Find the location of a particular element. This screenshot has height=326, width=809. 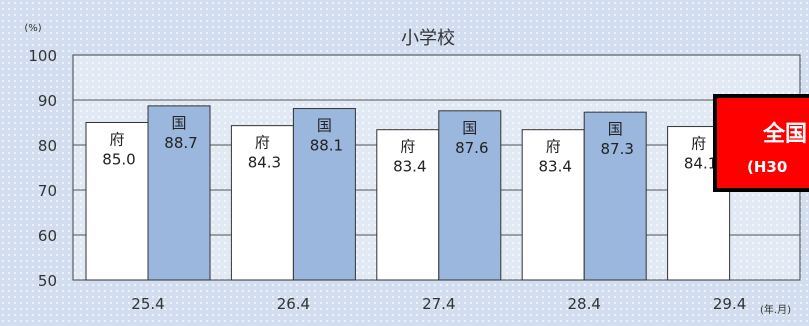

y-axis: 50 60 70 80 90 100 is located at coordinates (42, 168).